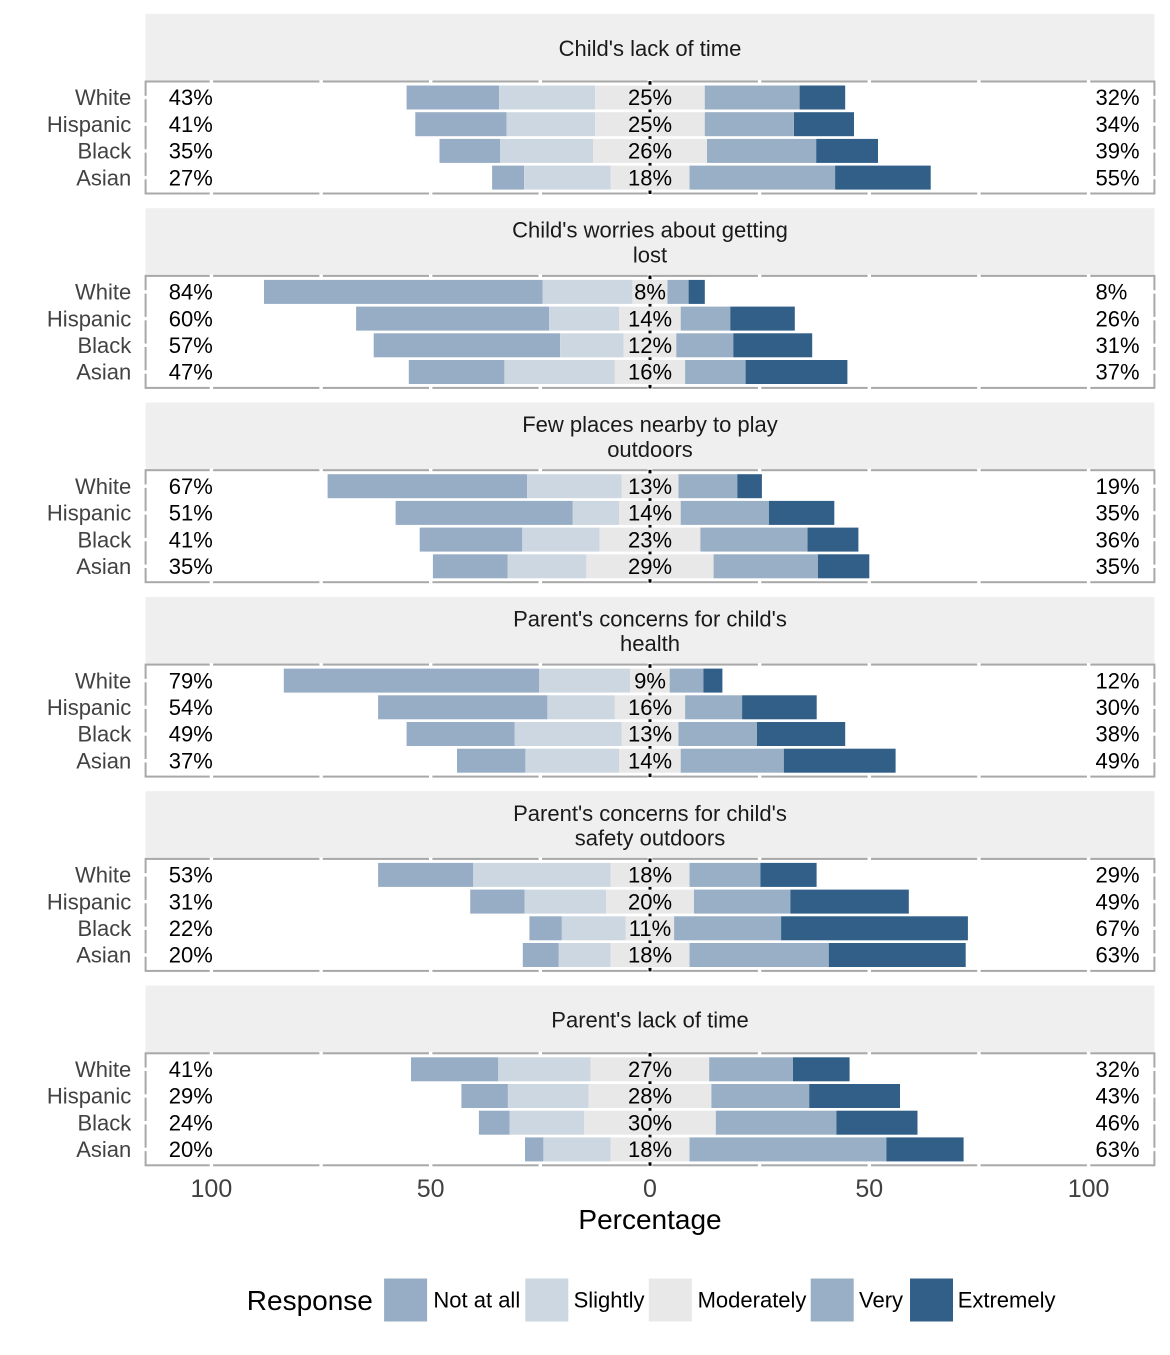 The width and height of the screenshot is (1170, 1355). Describe the element at coordinates (609, 1300) in the screenshot. I see `svg-text: Slightly` at that location.